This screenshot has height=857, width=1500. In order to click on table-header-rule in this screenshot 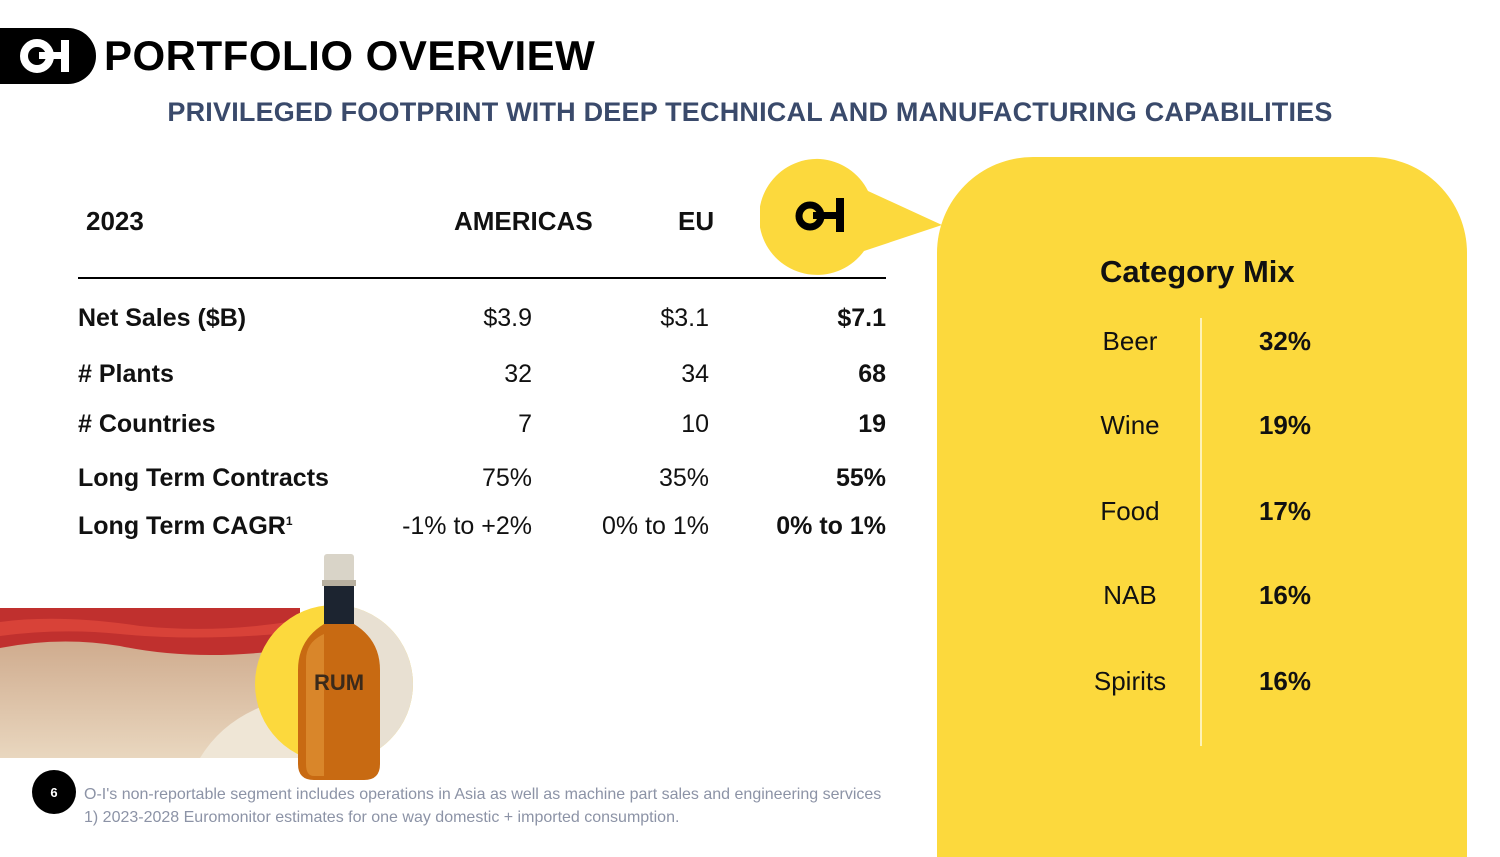, I will do `click(482, 278)`.